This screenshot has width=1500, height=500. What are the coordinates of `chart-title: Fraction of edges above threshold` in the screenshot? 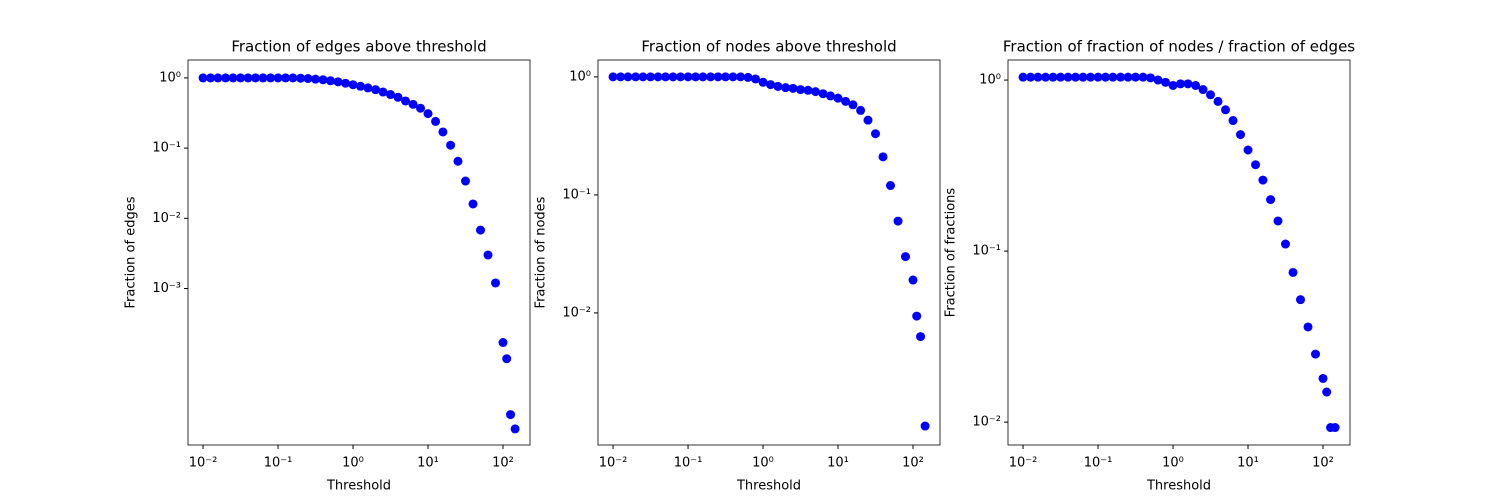 It's located at (358, 47).